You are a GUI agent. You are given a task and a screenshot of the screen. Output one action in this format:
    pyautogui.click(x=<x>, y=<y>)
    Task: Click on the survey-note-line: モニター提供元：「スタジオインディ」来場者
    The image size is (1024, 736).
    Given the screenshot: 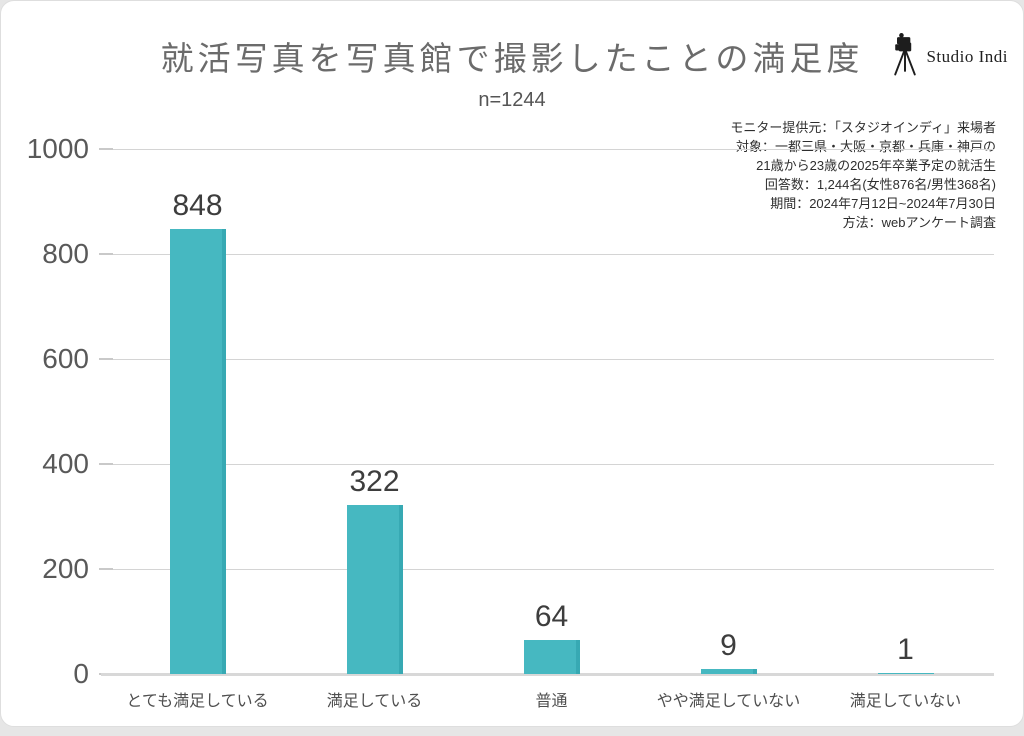 What is the action you would take?
    pyautogui.click(x=863, y=127)
    